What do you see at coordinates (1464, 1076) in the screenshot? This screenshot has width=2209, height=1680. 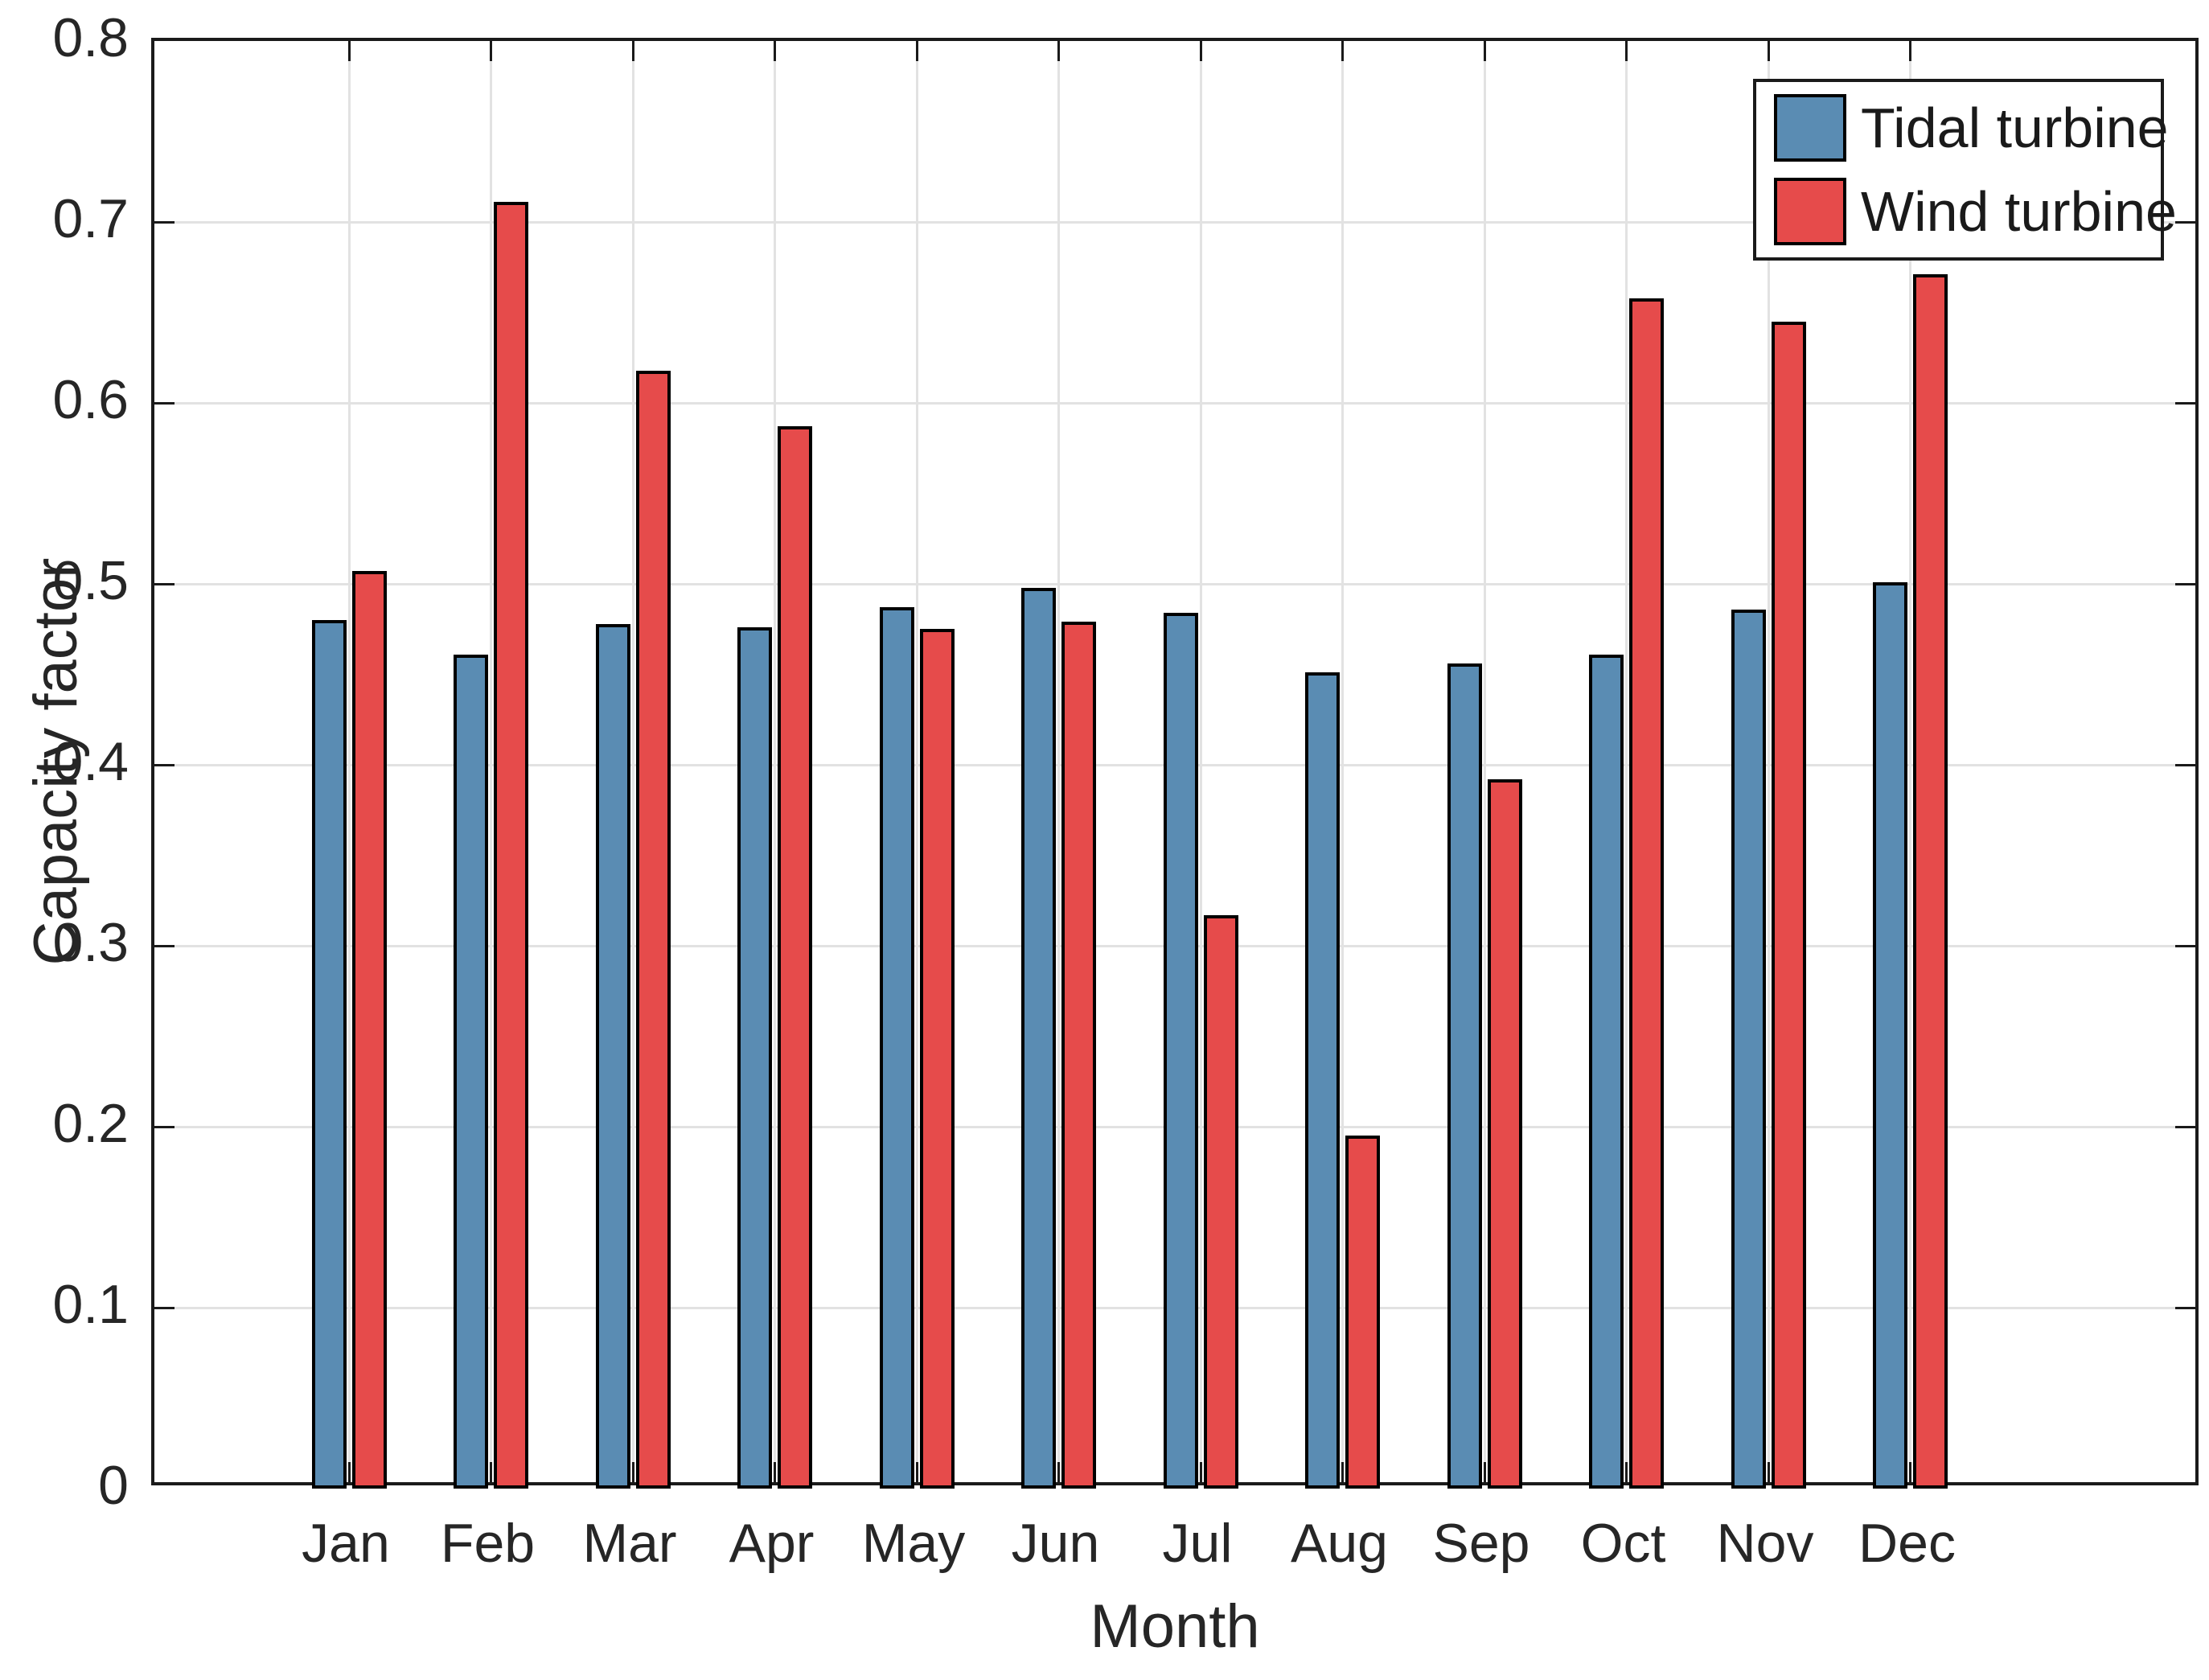 I see `bar-tidal-turbine-sep` at bounding box center [1464, 1076].